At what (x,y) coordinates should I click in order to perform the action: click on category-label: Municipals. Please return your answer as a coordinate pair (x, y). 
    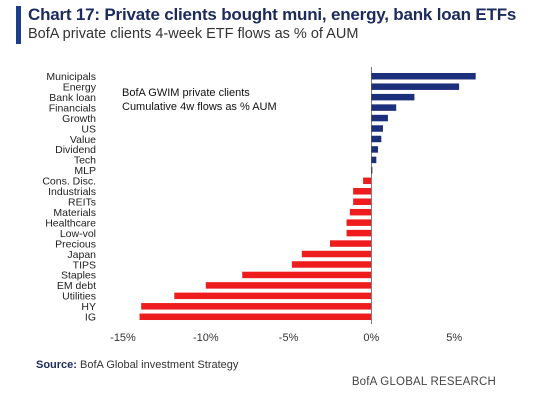
    Looking at the image, I should click on (71, 77).